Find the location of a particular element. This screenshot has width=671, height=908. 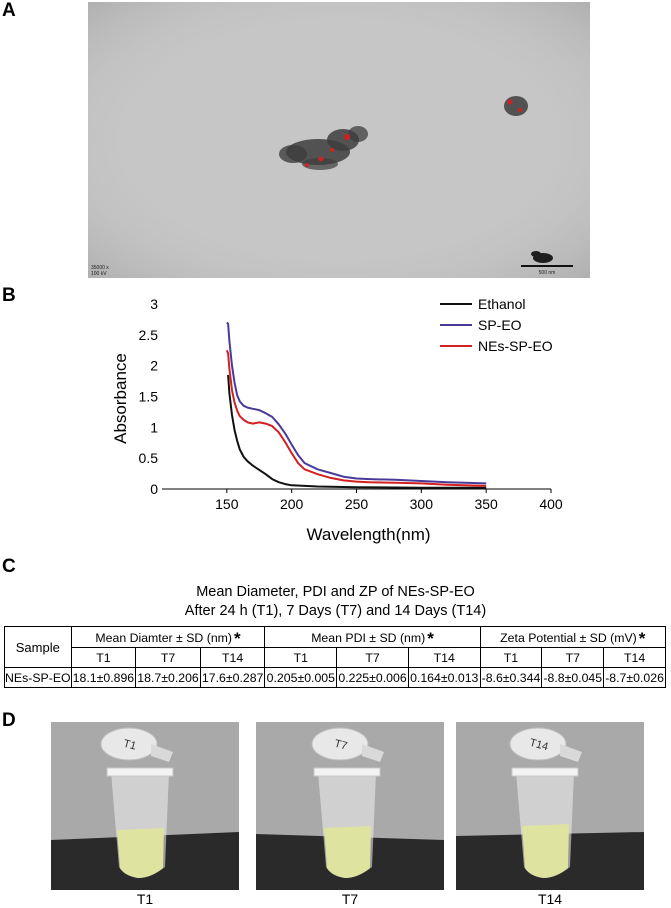

y-axis-label: Absorbance is located at coordinates (120, 398).